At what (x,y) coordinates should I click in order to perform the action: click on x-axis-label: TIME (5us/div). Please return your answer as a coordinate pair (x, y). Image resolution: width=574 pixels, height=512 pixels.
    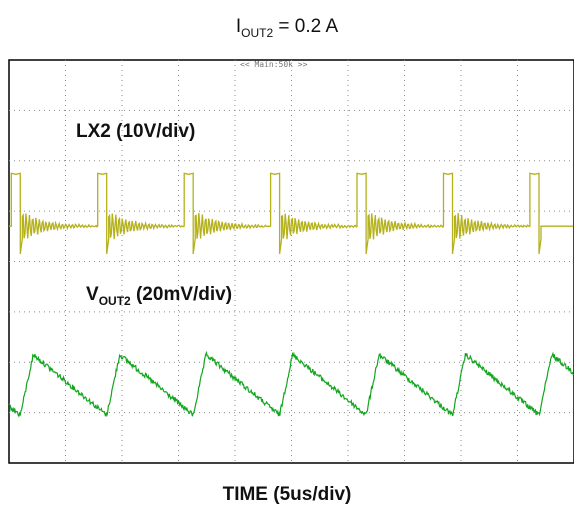
    Looking at the image, I should click on (287, 494).